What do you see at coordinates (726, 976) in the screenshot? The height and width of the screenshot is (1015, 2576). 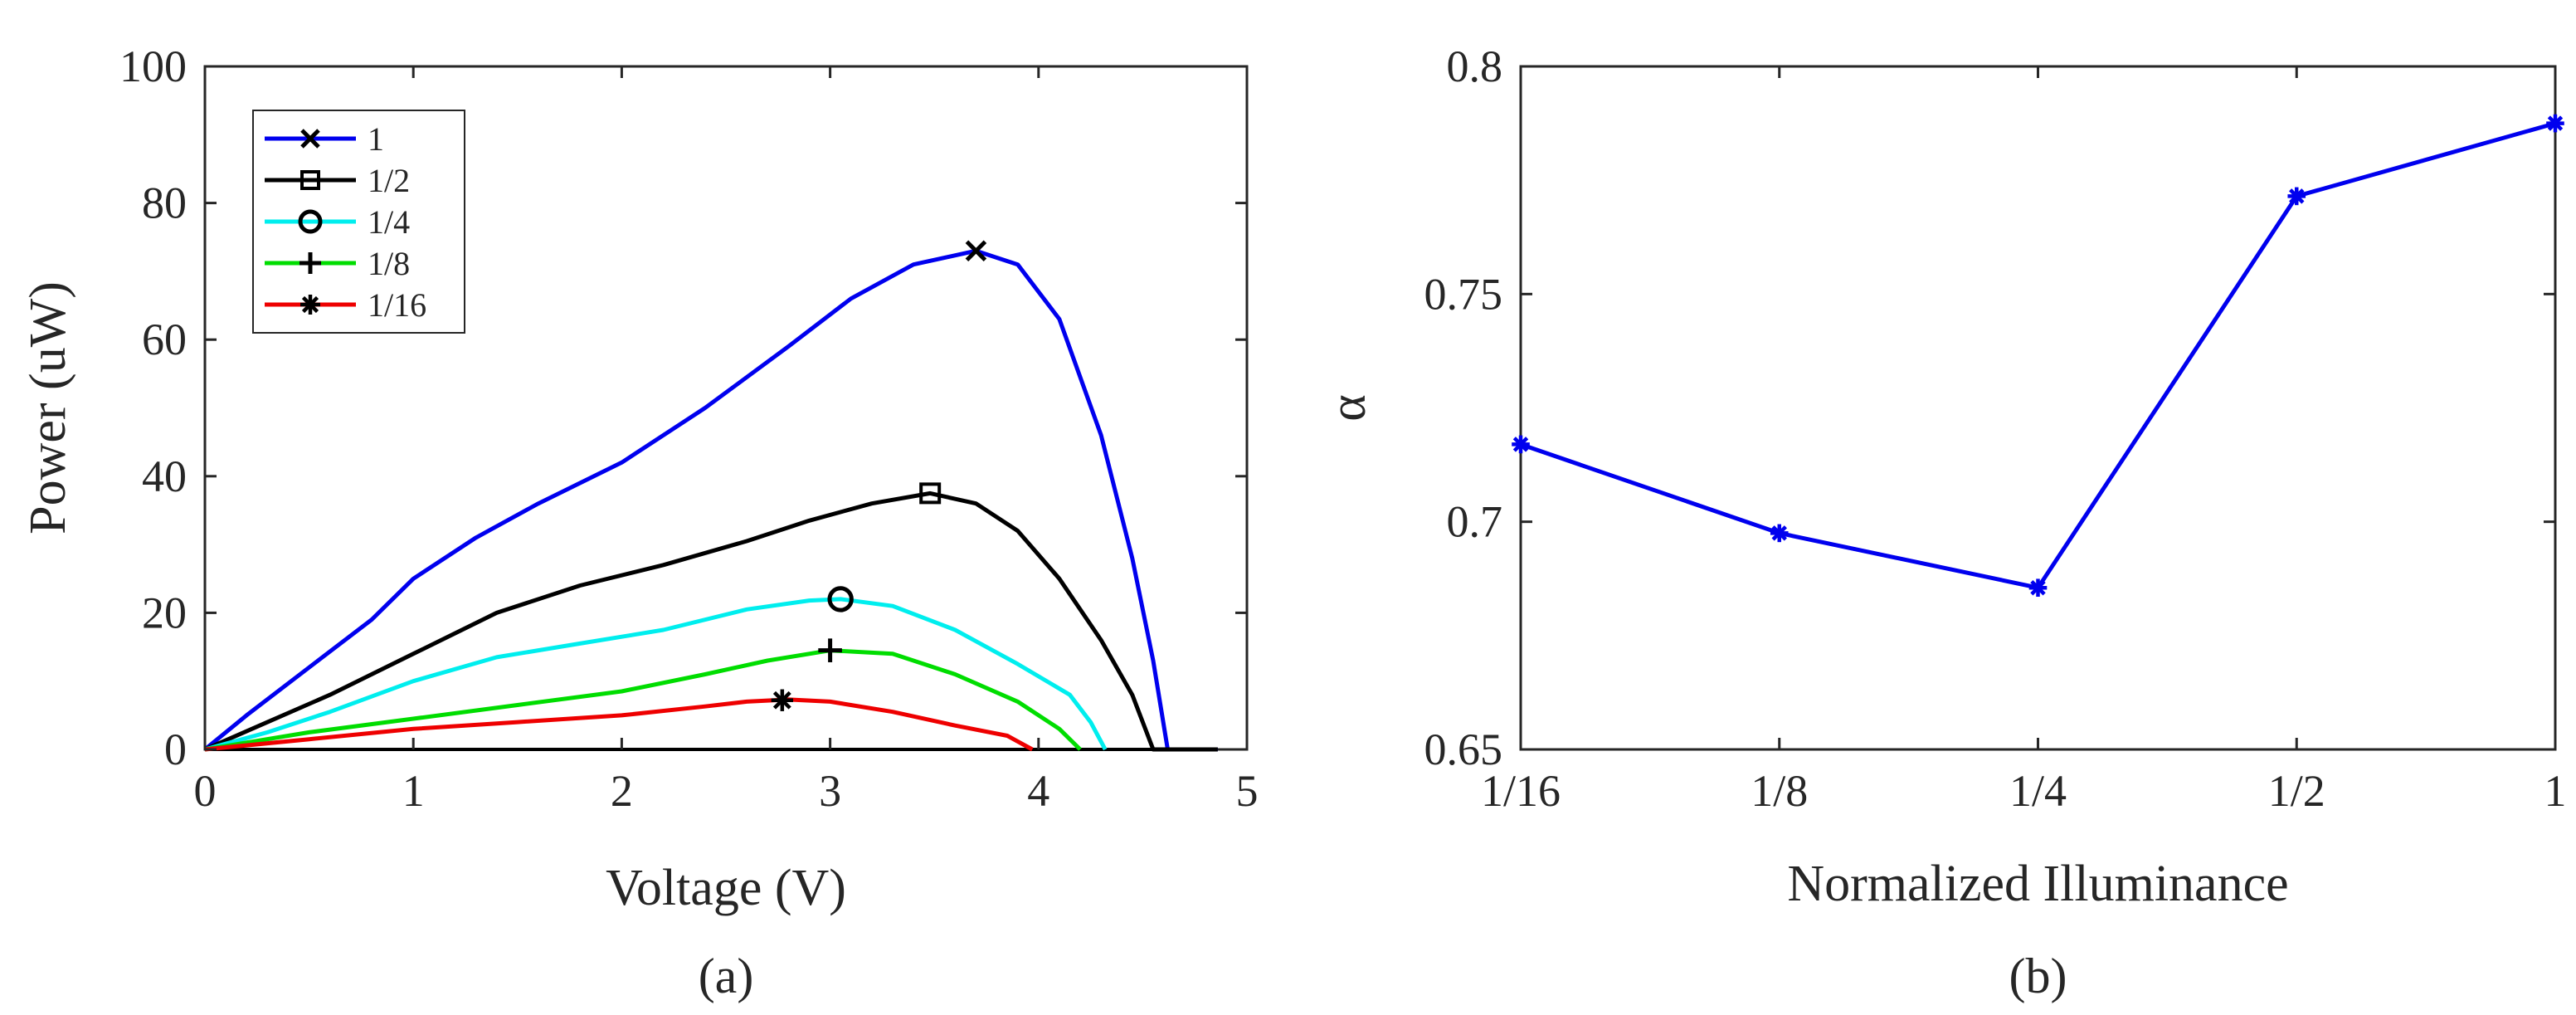 I see `panel-a-caption: (a)` at bounding box center [726, 976].